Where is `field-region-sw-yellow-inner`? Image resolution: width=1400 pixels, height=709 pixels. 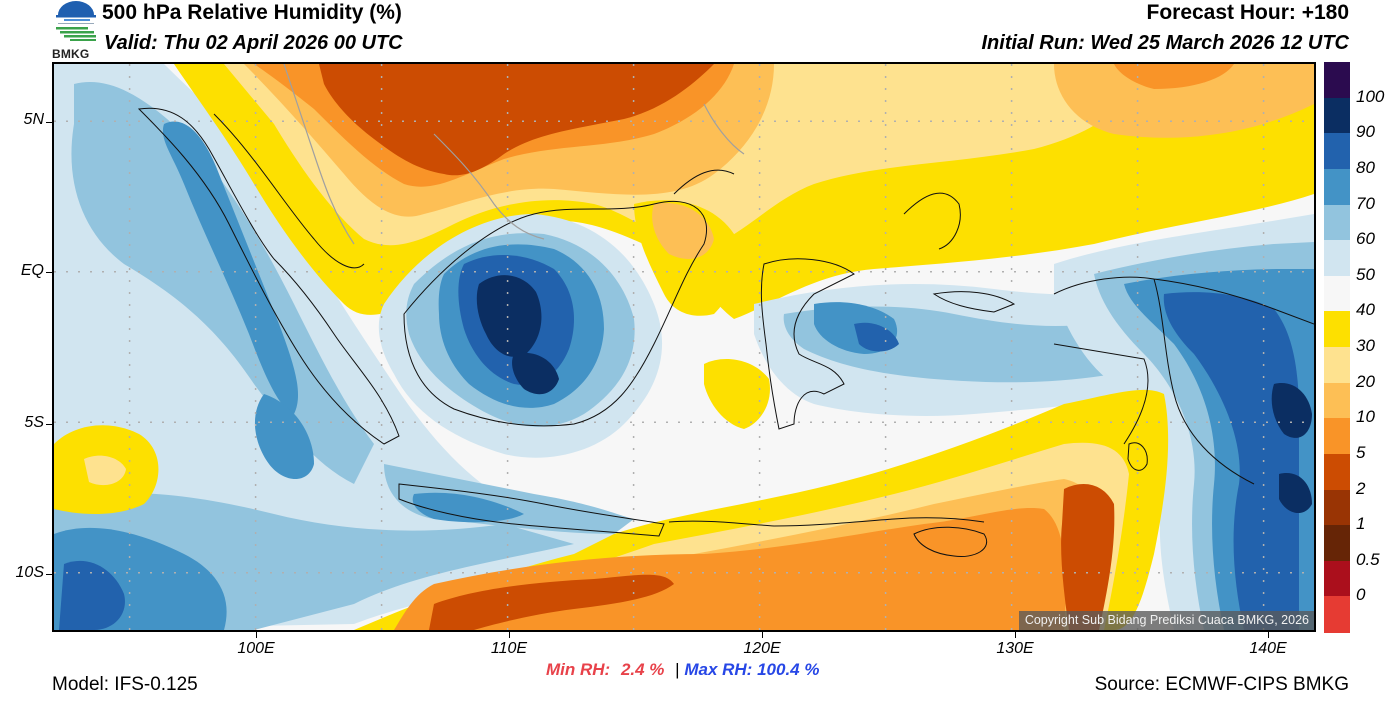
field-region-sw-yellow-inner is located at coordinates (105, 470).